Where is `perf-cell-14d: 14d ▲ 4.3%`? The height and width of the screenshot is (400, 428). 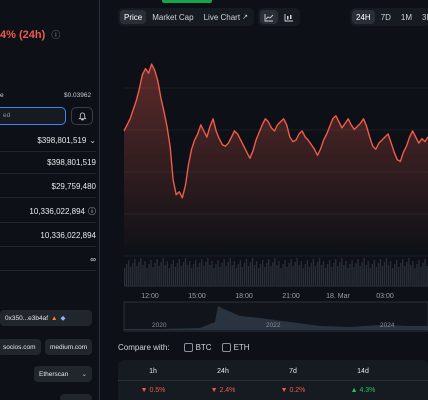
perf-cell-14d: 14d ▲ 4.3% is located at coordinates (363, 380).